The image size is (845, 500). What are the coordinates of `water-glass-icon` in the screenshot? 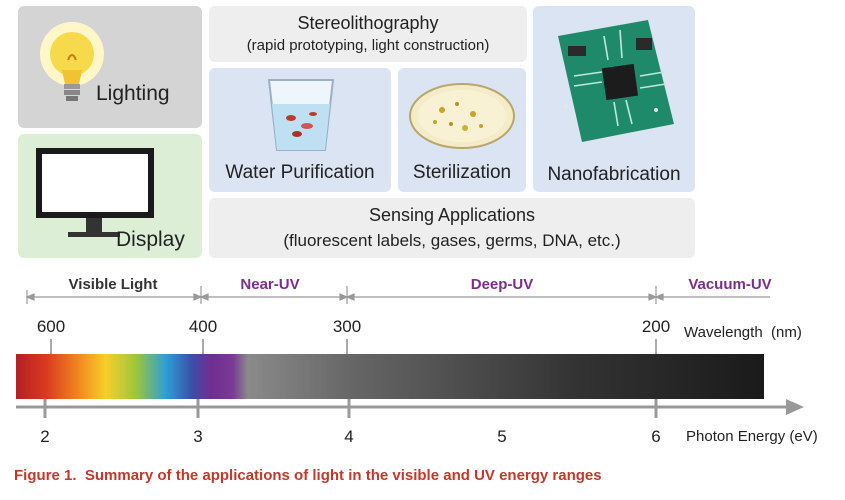 It's located at (301, 115).